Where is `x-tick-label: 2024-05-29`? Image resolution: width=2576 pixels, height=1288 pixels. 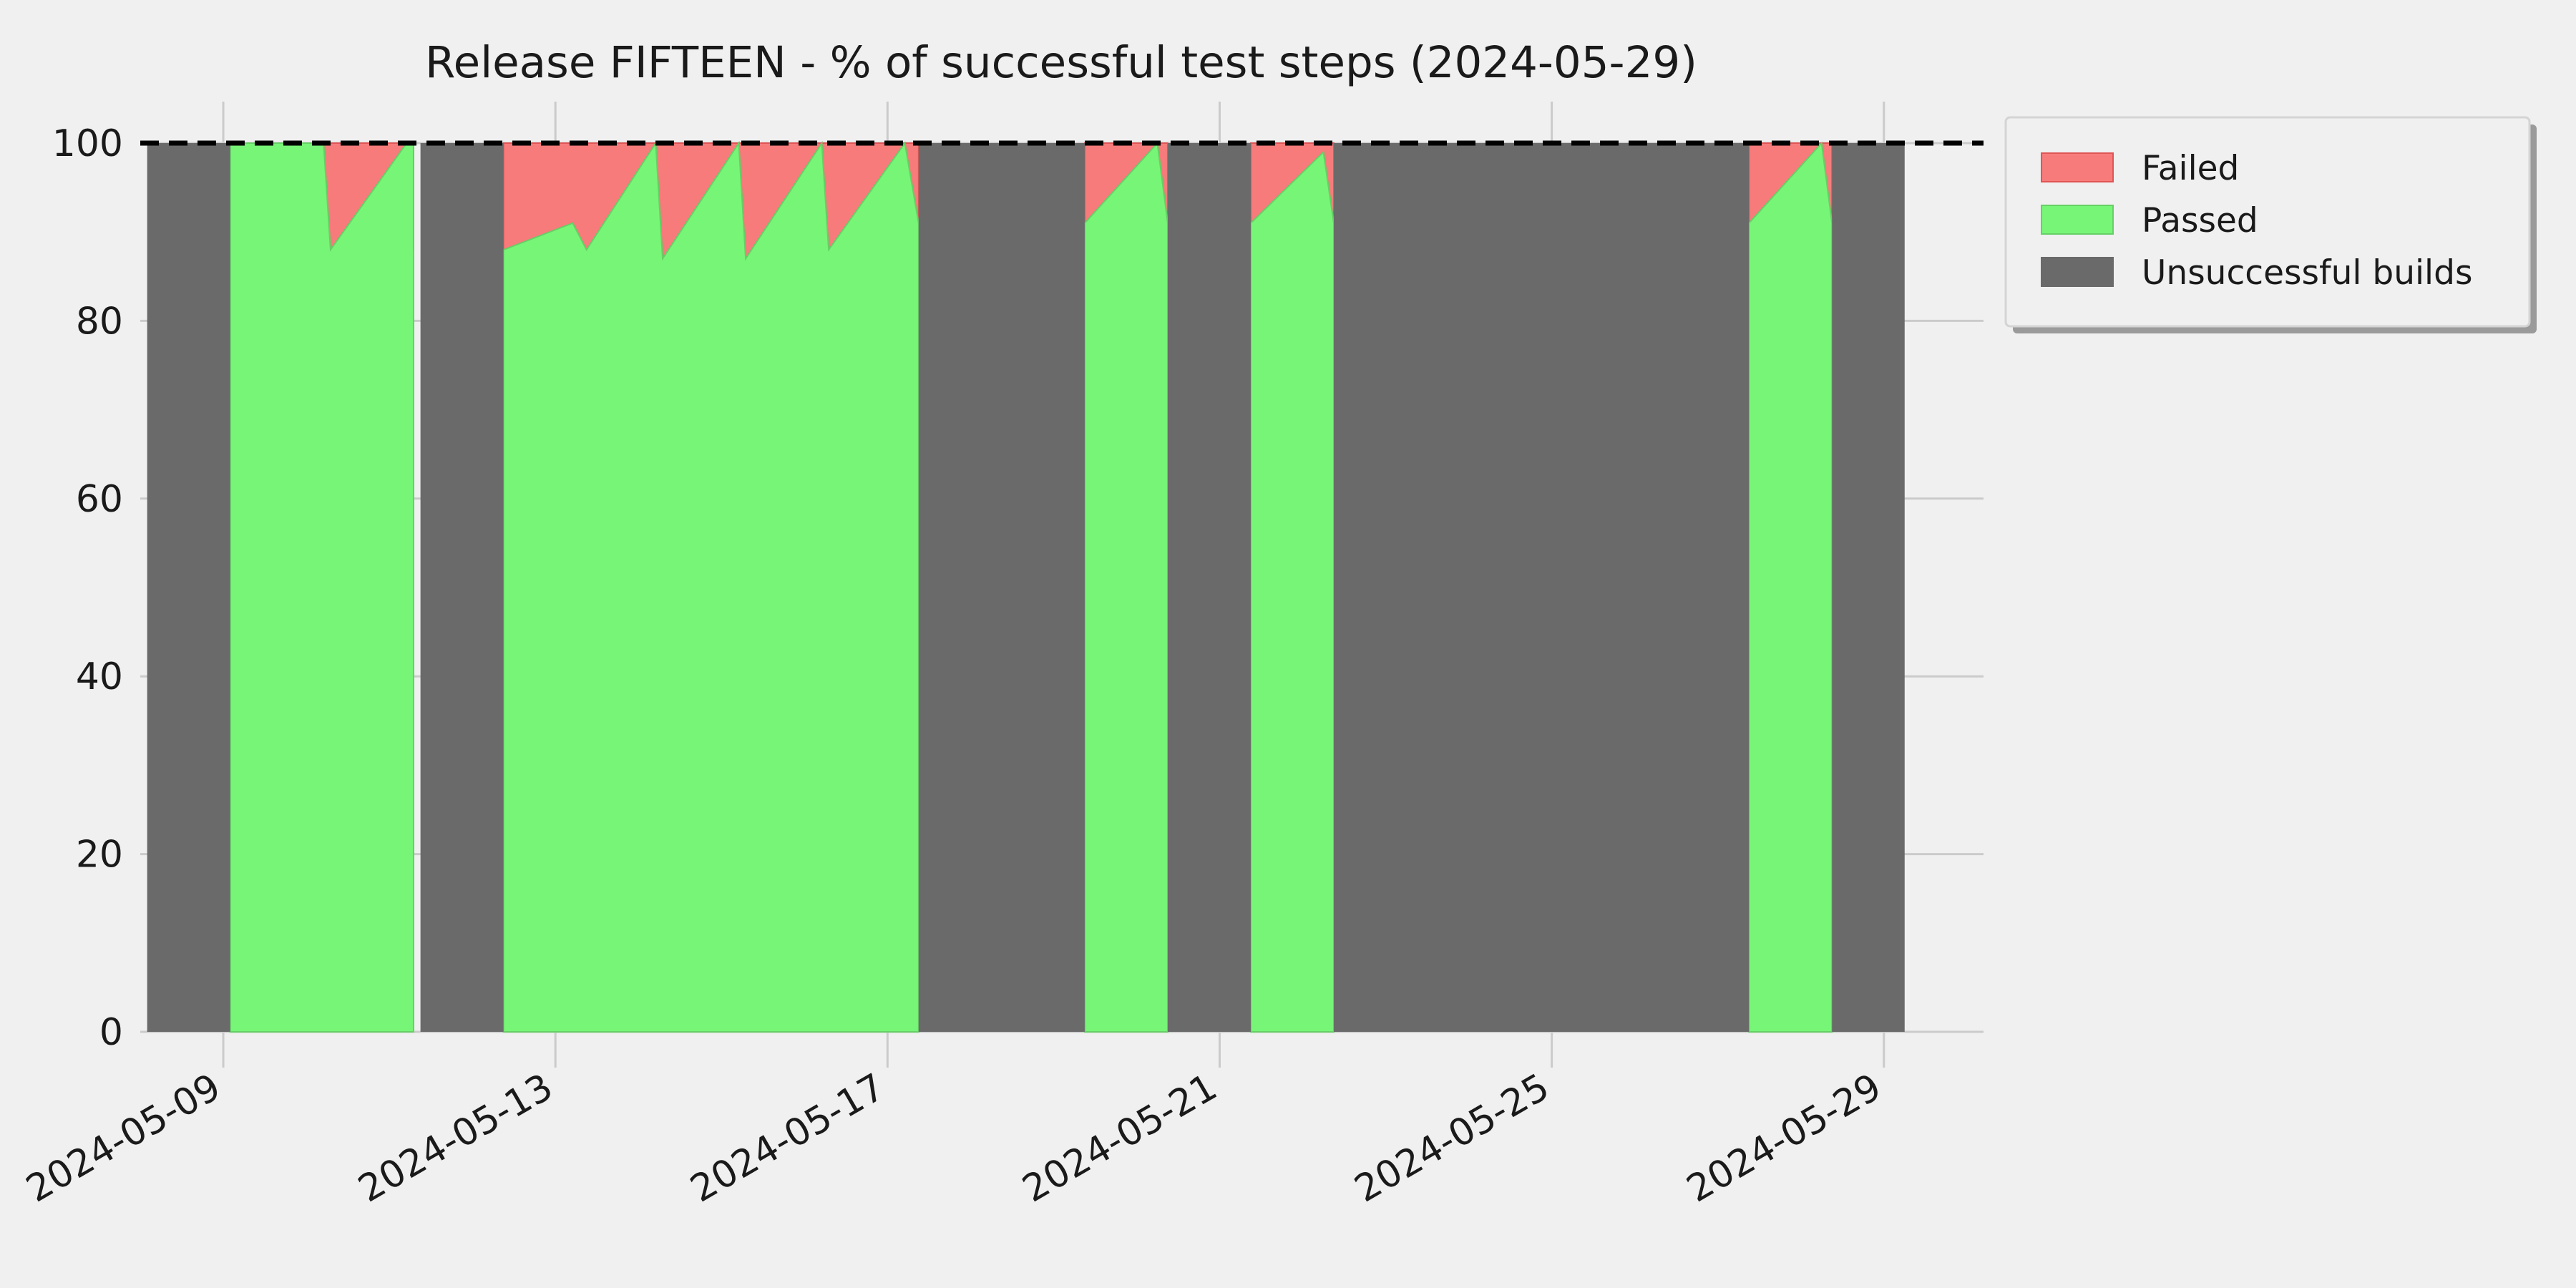 x-tick-label: 2024-05-29 is located at coordinates (1784, 1138).